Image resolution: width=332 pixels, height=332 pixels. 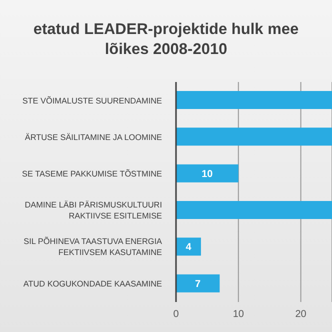 What do you see at coordinates (166, 40) in the screenshot?
I see `chart-title: etatud LEADER-projektide hulk mee lõikes 2008-2010` at bounding box center [166, 40].